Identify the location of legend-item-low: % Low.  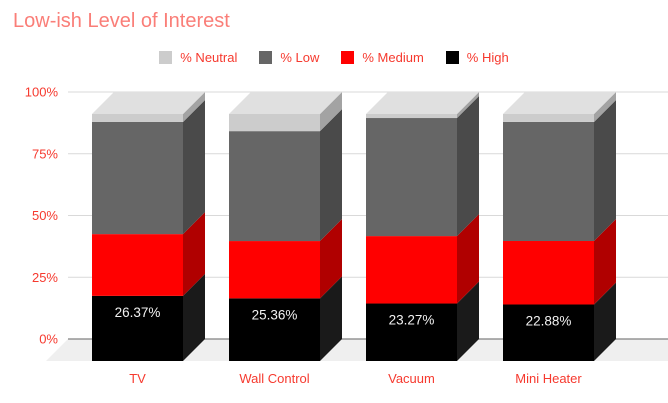
(289, 57).